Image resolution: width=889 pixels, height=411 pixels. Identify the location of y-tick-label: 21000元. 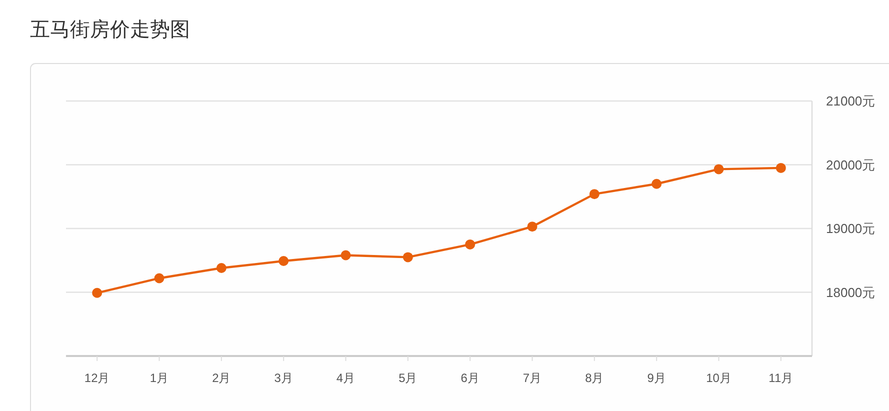
(851, 101).